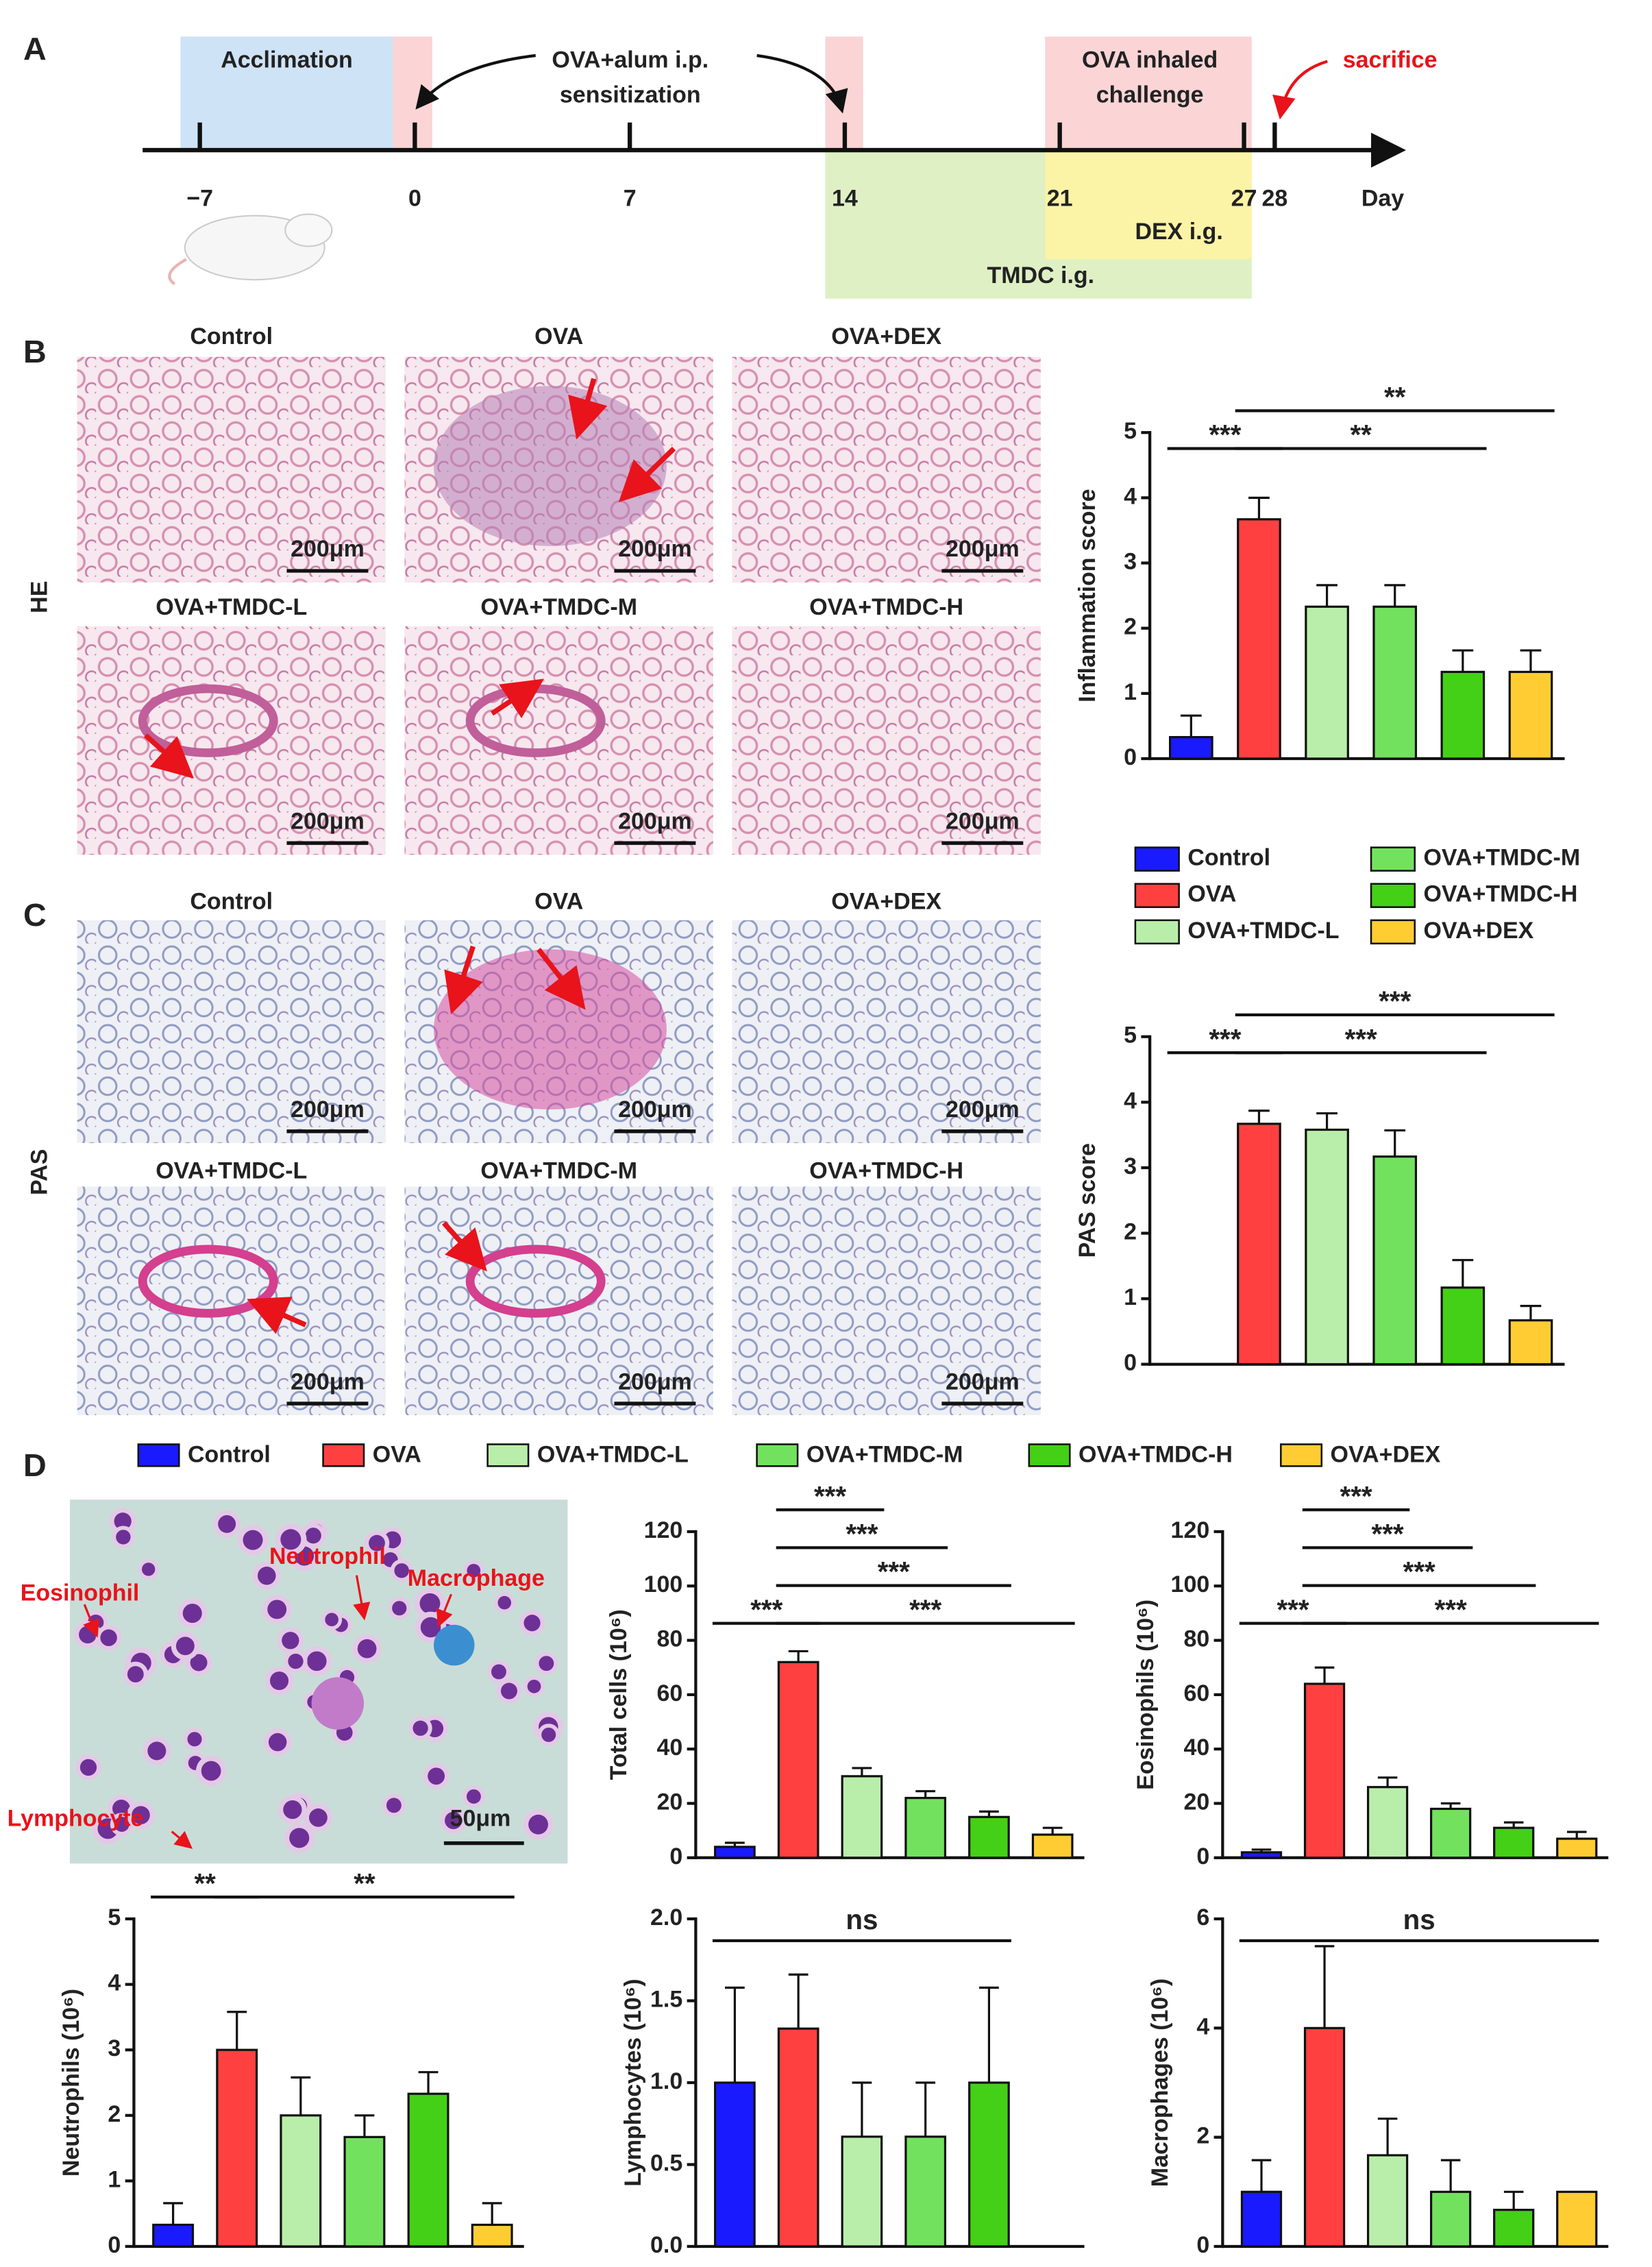 The image size is (1652, 2267). Describe the element at coordinates (633, 2082) in the screenshot. I see `y-axis-label: Lymphocytes (10⁶)` at that location.